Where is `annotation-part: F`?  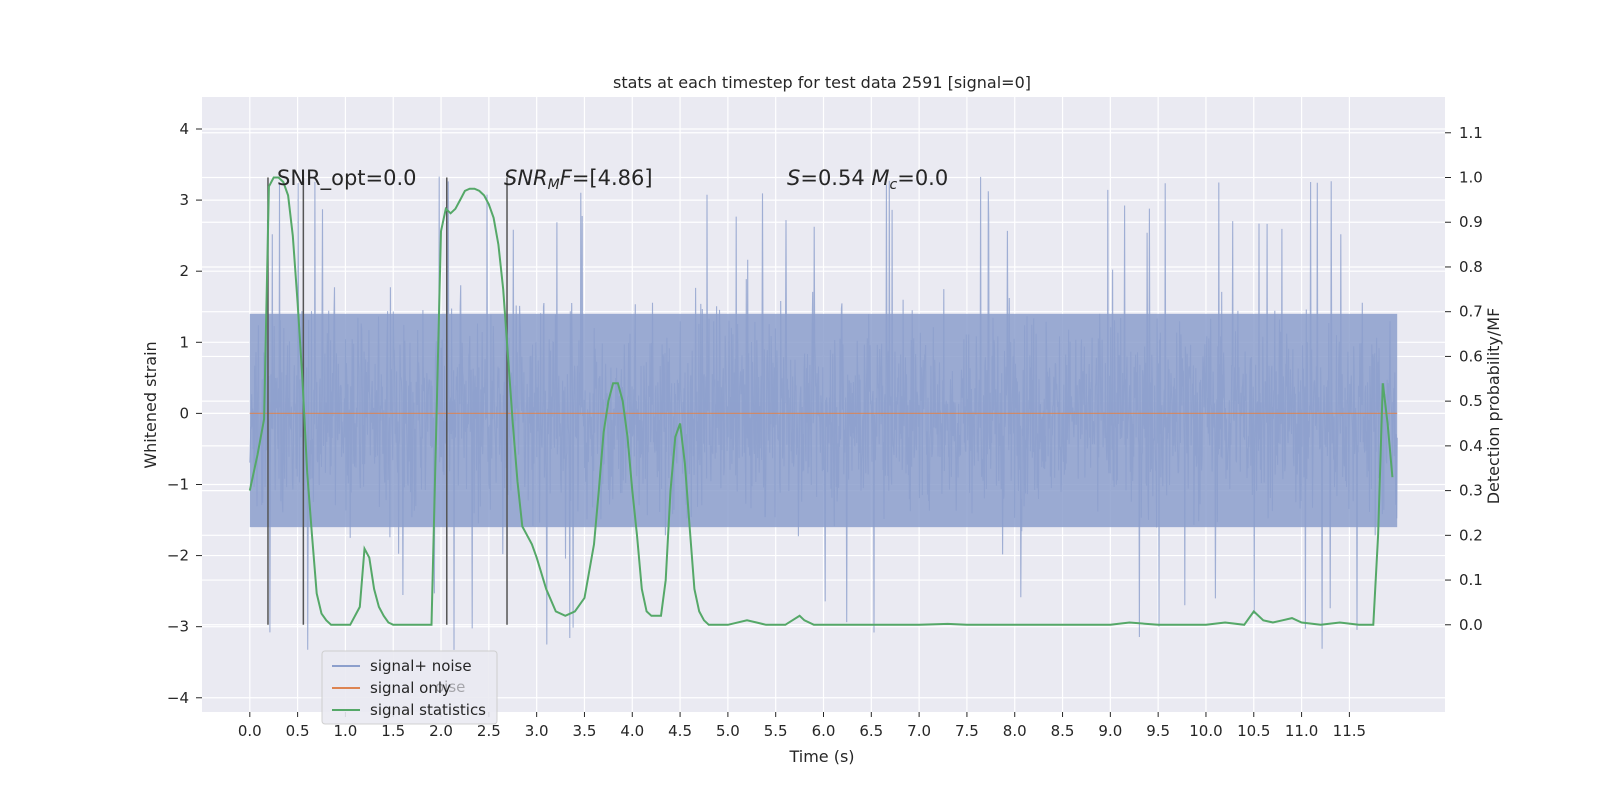 annotation-part: F is located at coordinates (566, 178).